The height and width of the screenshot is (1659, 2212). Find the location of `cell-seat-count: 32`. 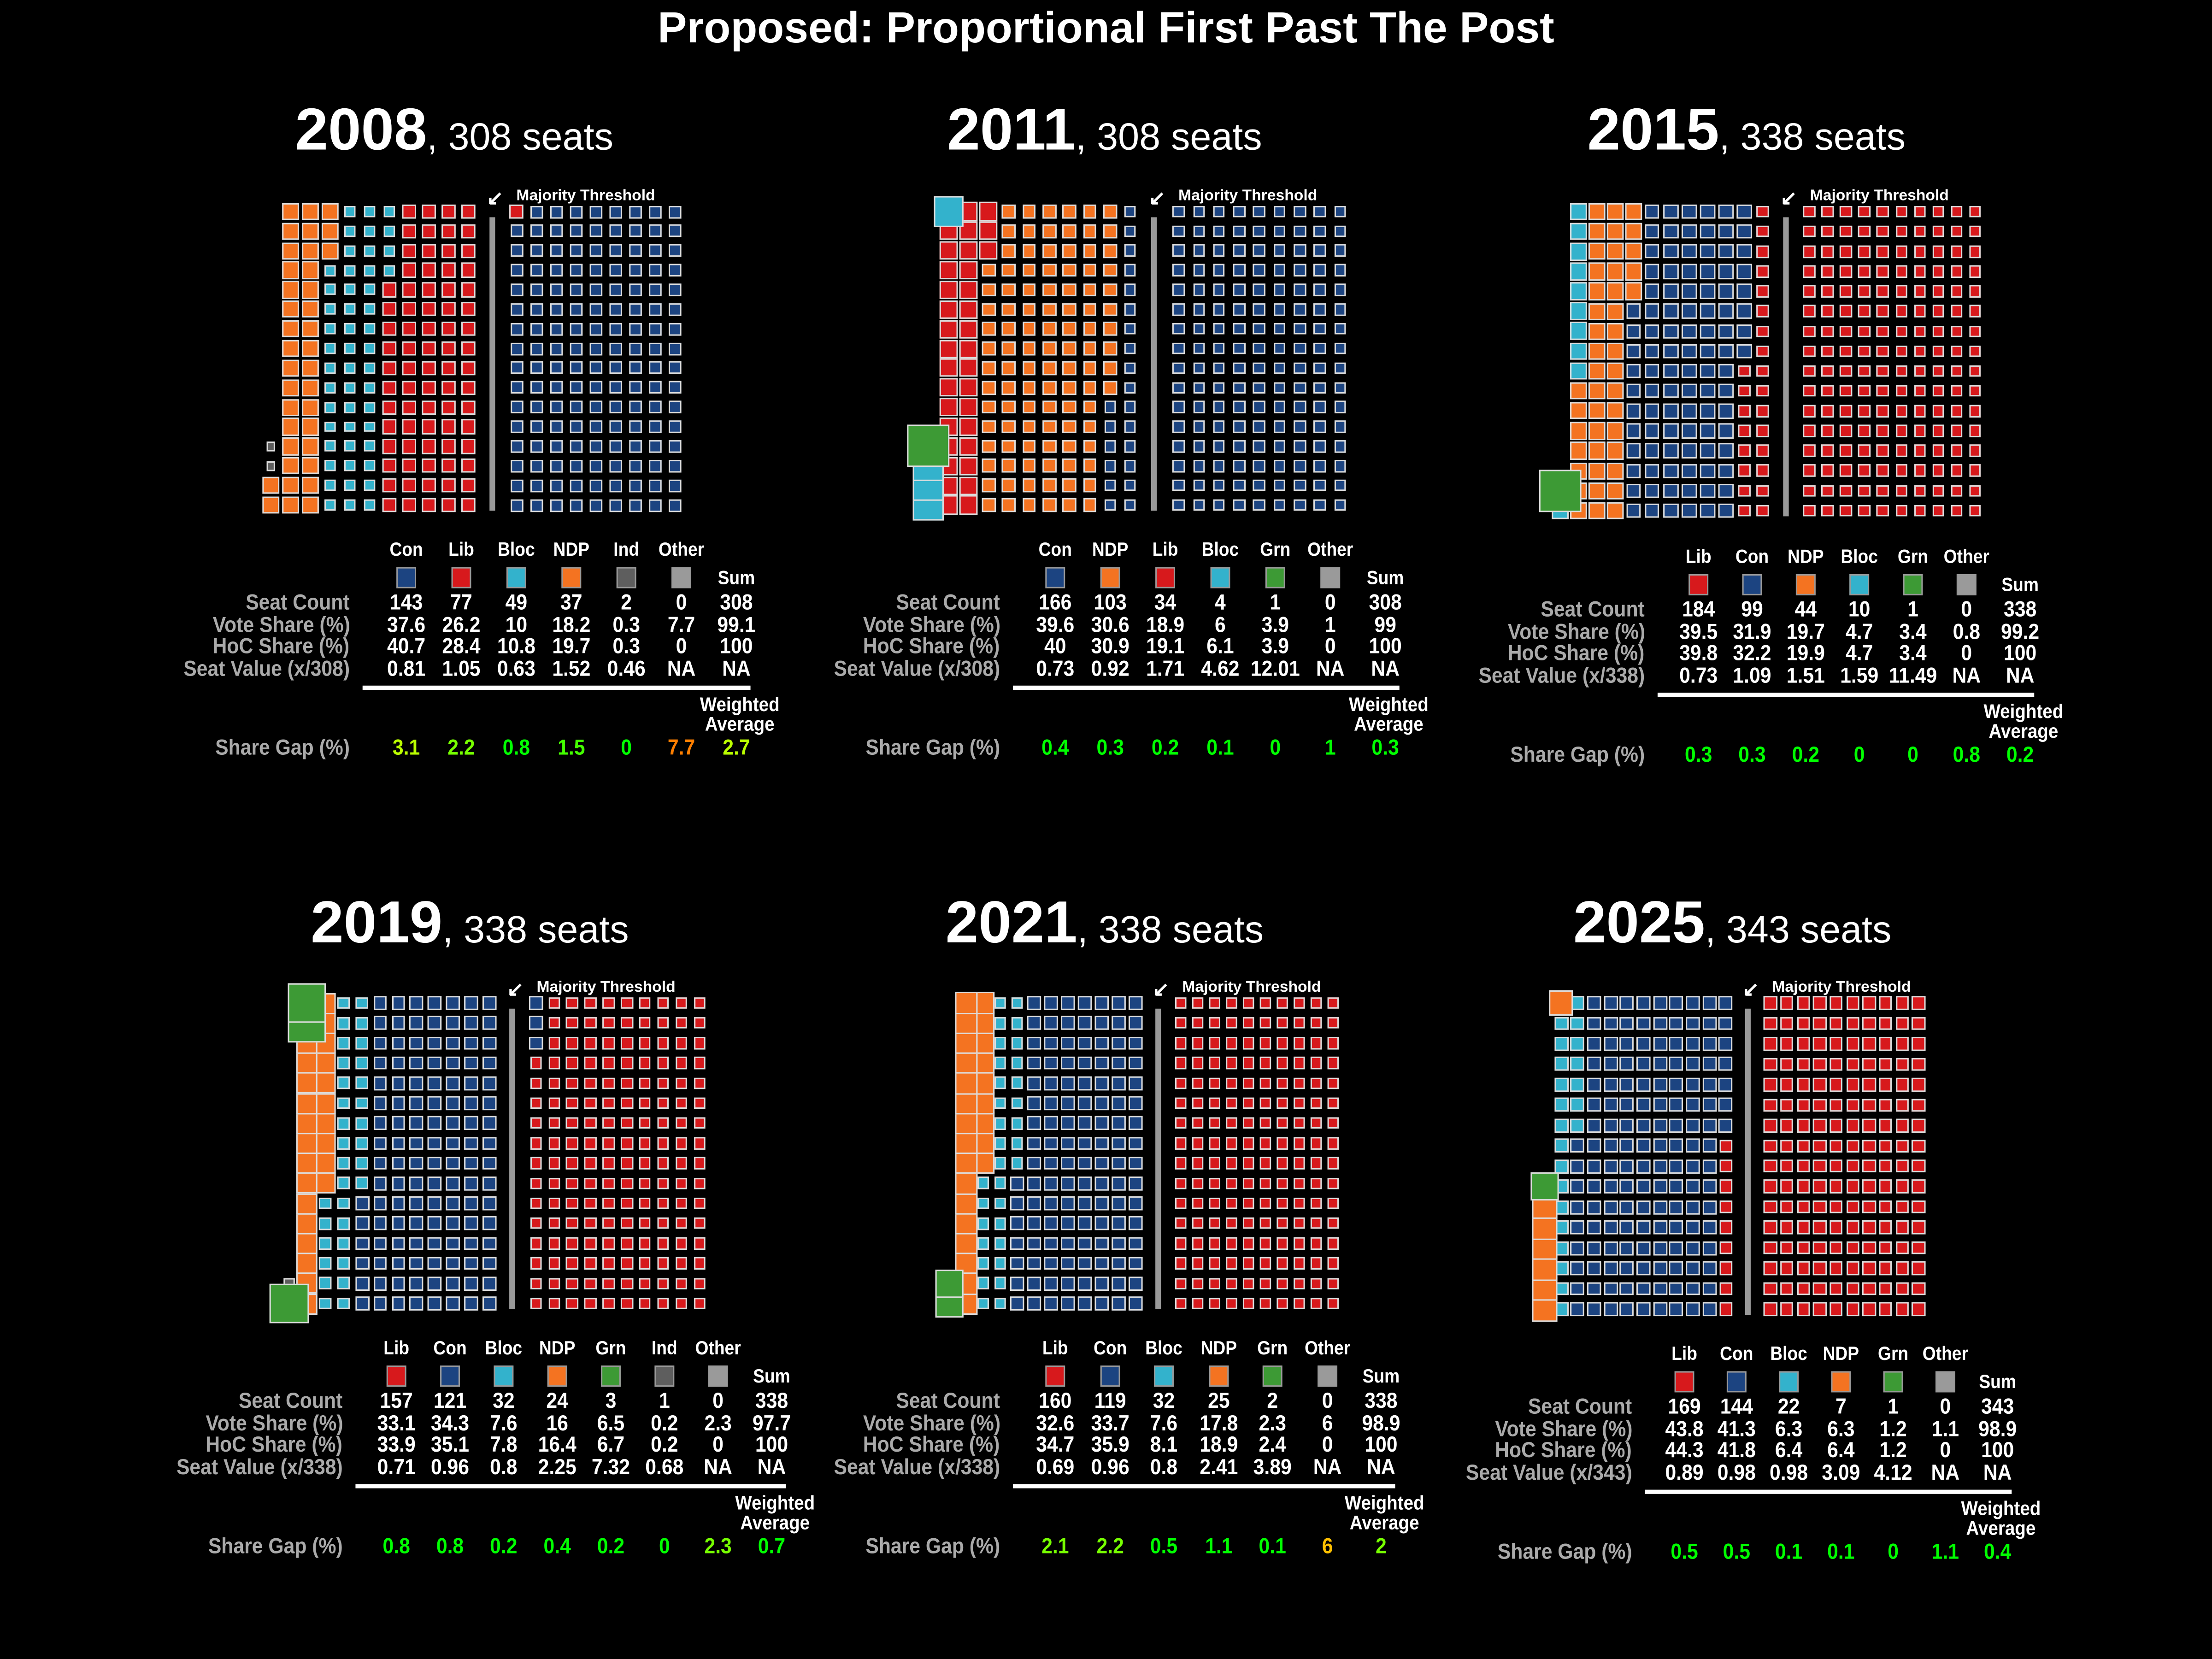

cell-seat-count: 32 is located at coordinates (1164, 1401).